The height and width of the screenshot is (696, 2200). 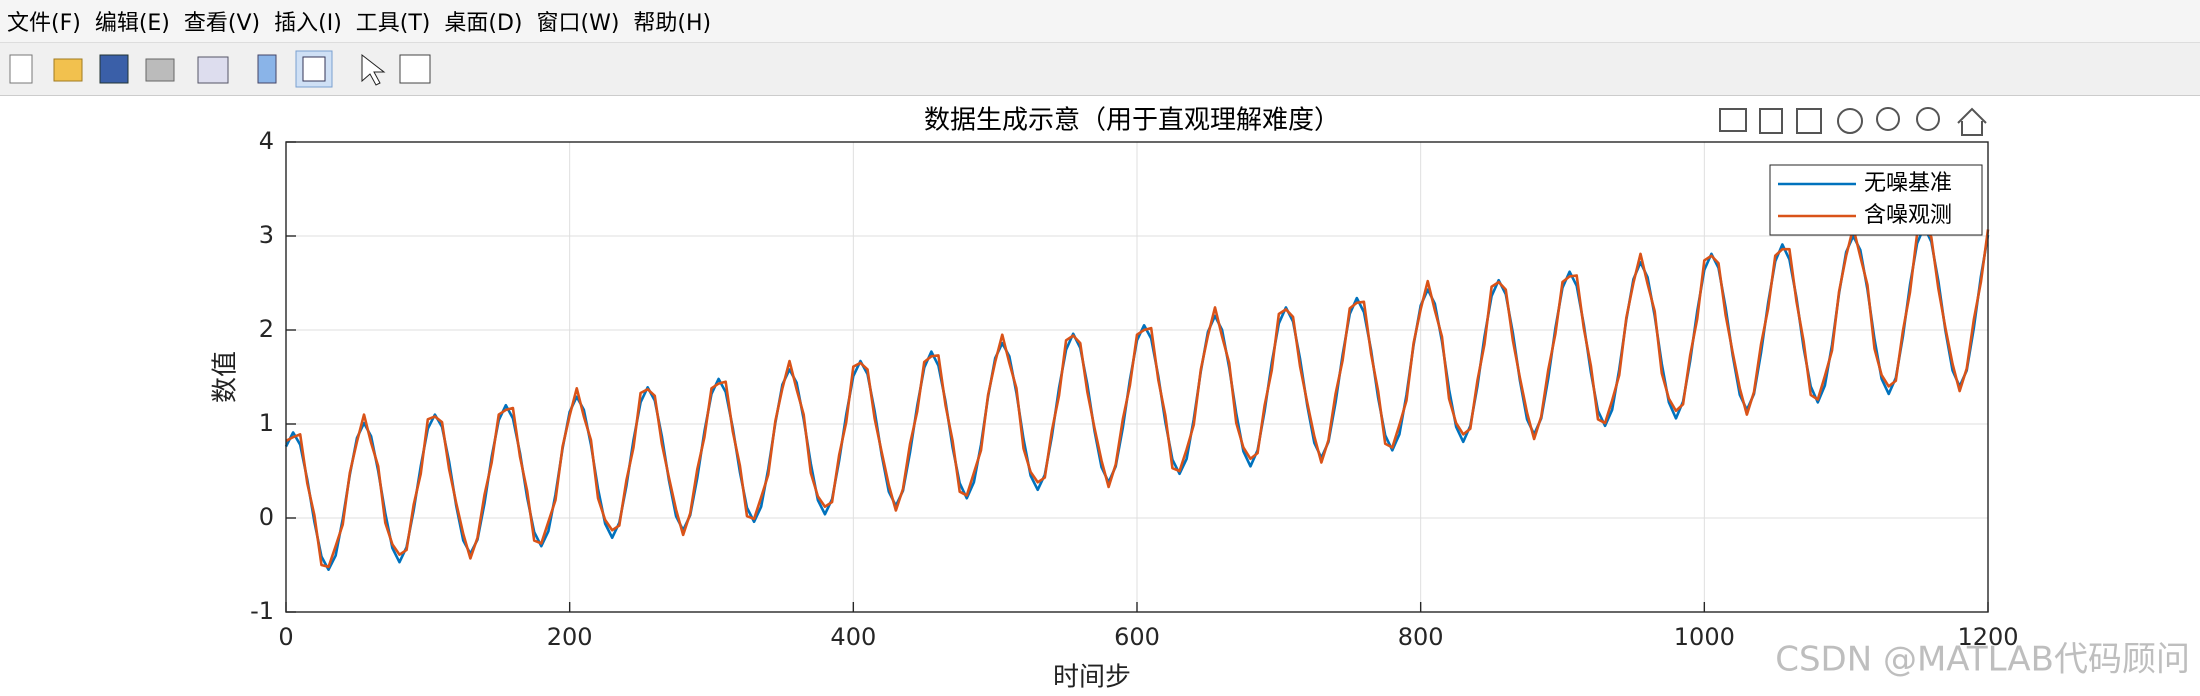 I want to click on link-icon, so click(x=213, y=70).